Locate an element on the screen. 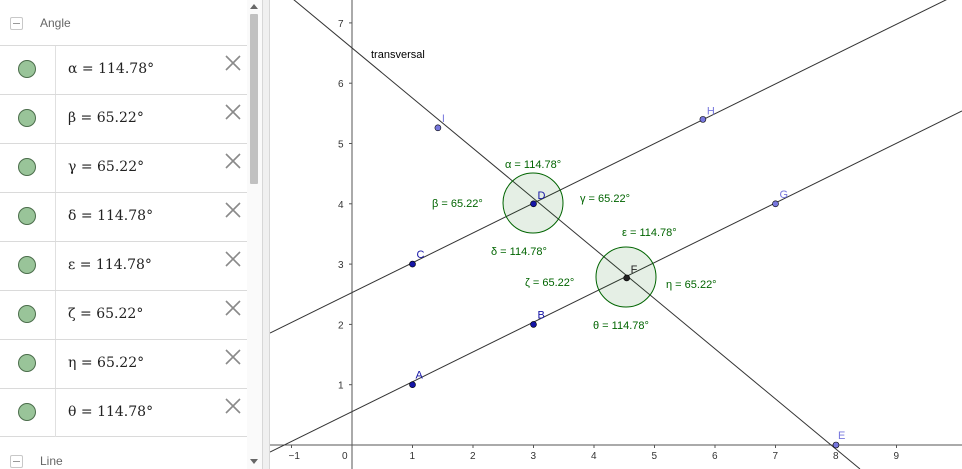 This screenshot has height=469, width=962. view-divider is located at coordinates (266, 234).